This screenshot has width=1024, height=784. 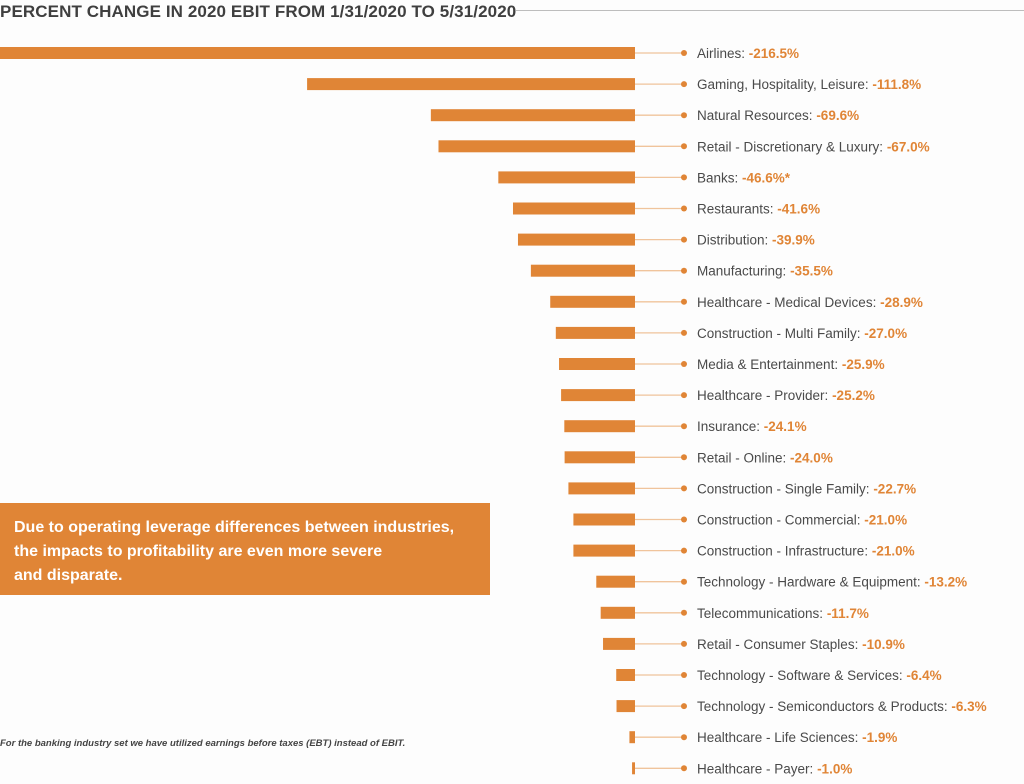 I want to click on category-name: Retail - Consumer Staples:, so click(x=779, y=644).